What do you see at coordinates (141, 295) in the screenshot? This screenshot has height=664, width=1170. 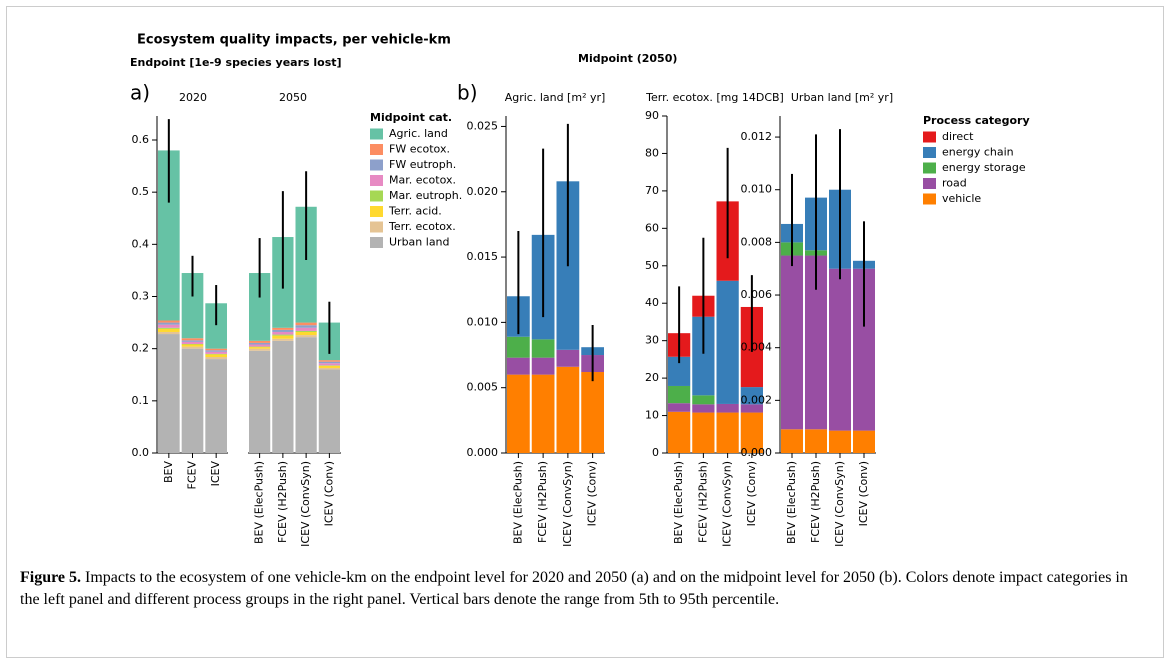 I see `y-tick-label: 0.3` at bounding box center [141, 295].